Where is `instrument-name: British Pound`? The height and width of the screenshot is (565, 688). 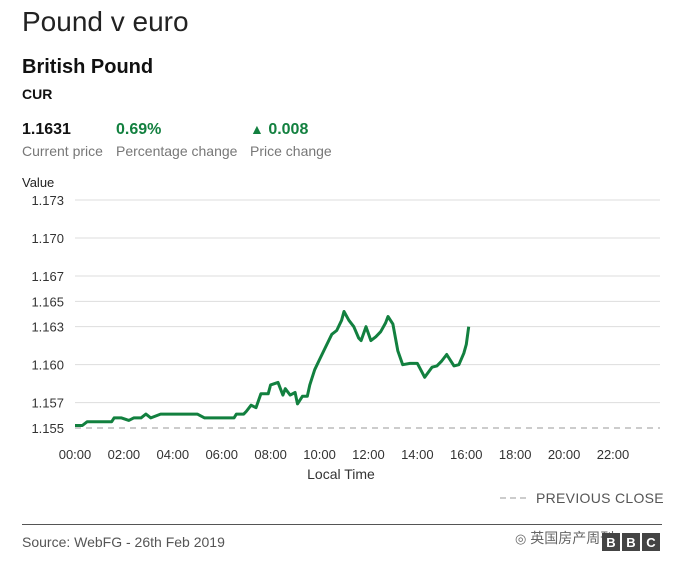
instrument-name: British Pound is located at coordinates (88, 67).